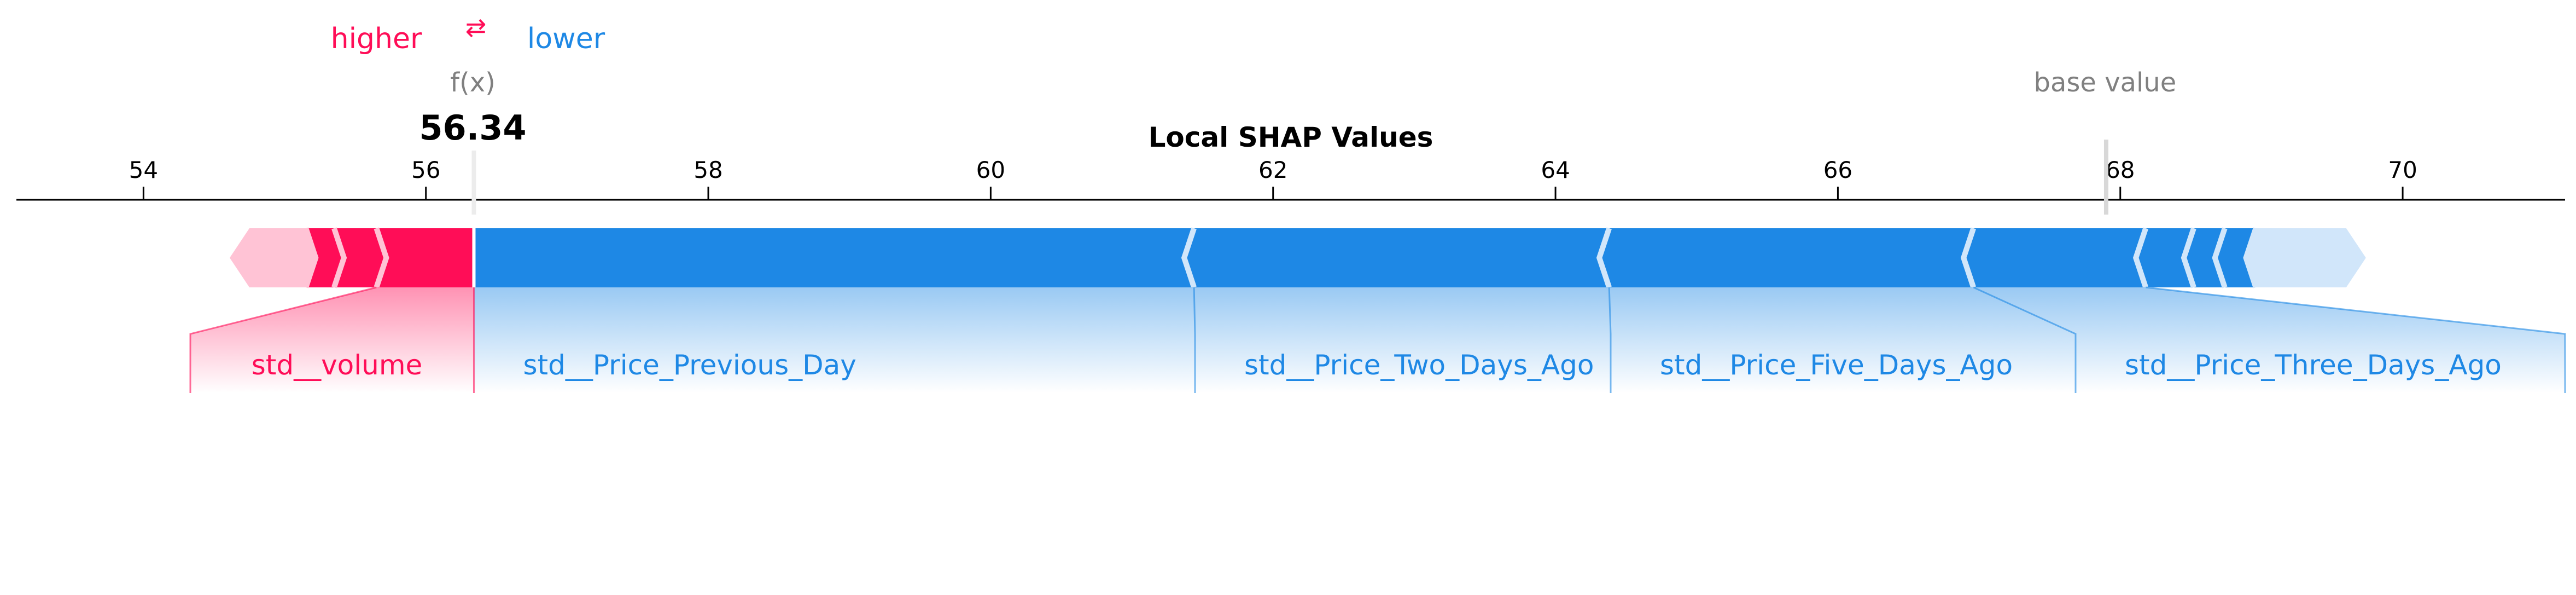 The height and width of the screenshot is (595, 2576). What do you see at coordinates (1290, 178) in the screenshot?
I see `x-axis: 54 56 58 60 62 64 66 68 70` at bounding box center [1290, 178].